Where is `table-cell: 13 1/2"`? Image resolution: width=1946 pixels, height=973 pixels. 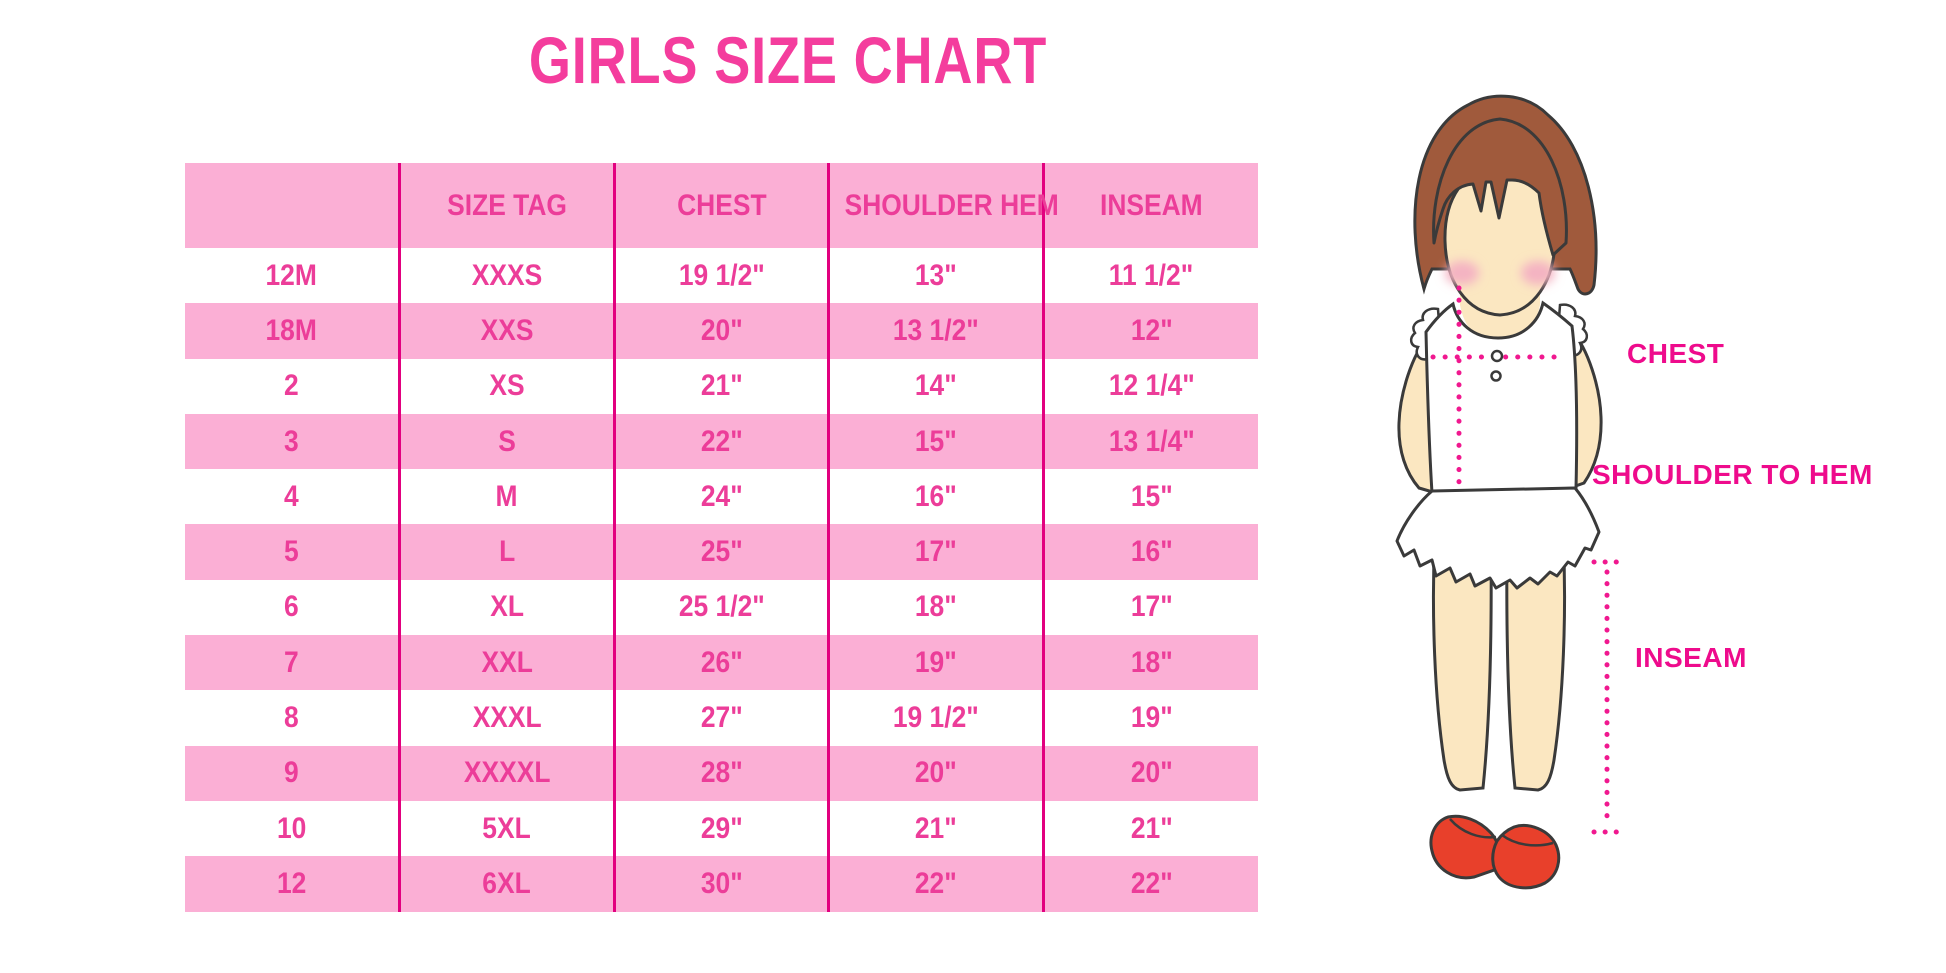
table-cell: 13 1/2" is located at coordinates (935, 331).